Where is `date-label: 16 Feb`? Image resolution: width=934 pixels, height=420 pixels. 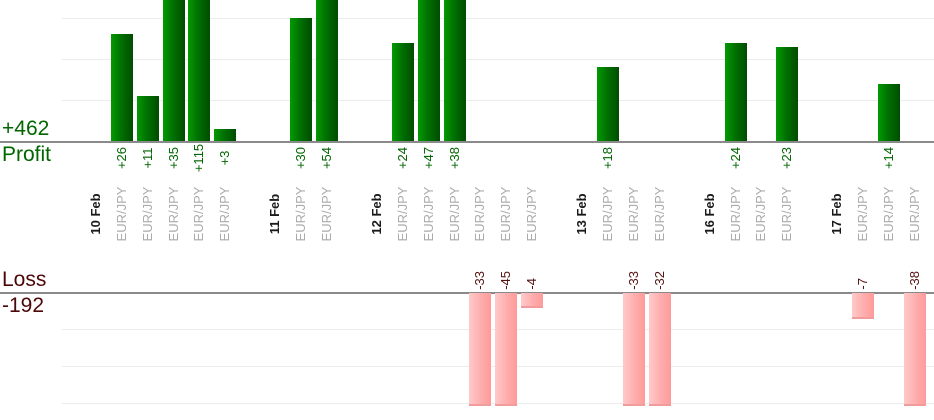
date-label: 16 Feb is located at coordinates (709, 214).